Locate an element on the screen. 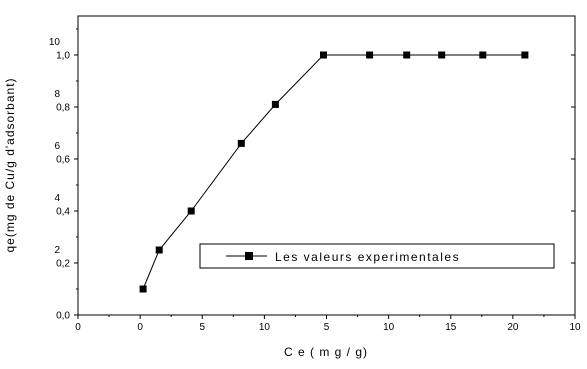 This screenshot has height=369, width=587. y-axis-title: qe(mg de Cu/g d'adsorbant) is located at coordinates (10, 164).